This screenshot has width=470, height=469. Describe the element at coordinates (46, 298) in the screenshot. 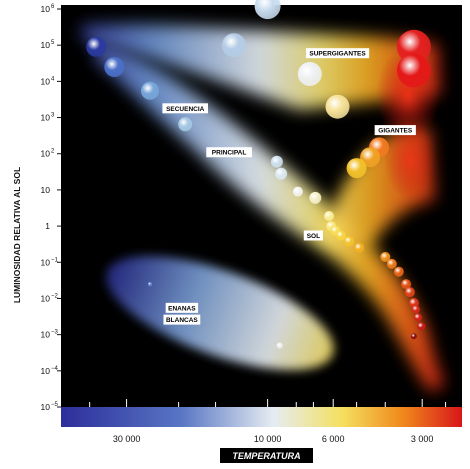

I see `y-tick-label-8: 10` at that location.